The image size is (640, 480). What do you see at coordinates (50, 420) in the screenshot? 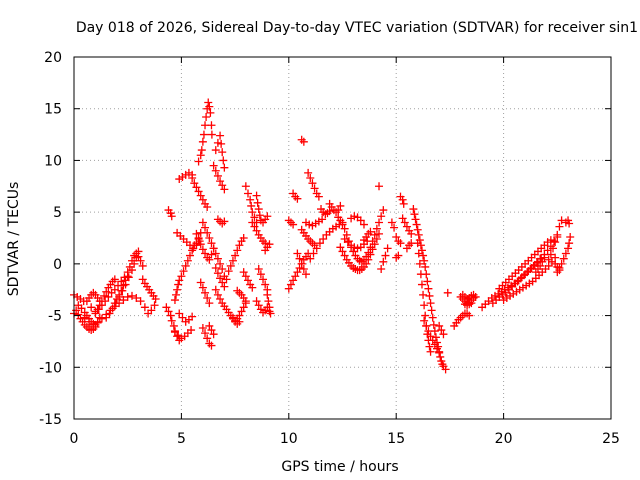
I see `y-tick-label: -15` at bounding box center [50, 420].